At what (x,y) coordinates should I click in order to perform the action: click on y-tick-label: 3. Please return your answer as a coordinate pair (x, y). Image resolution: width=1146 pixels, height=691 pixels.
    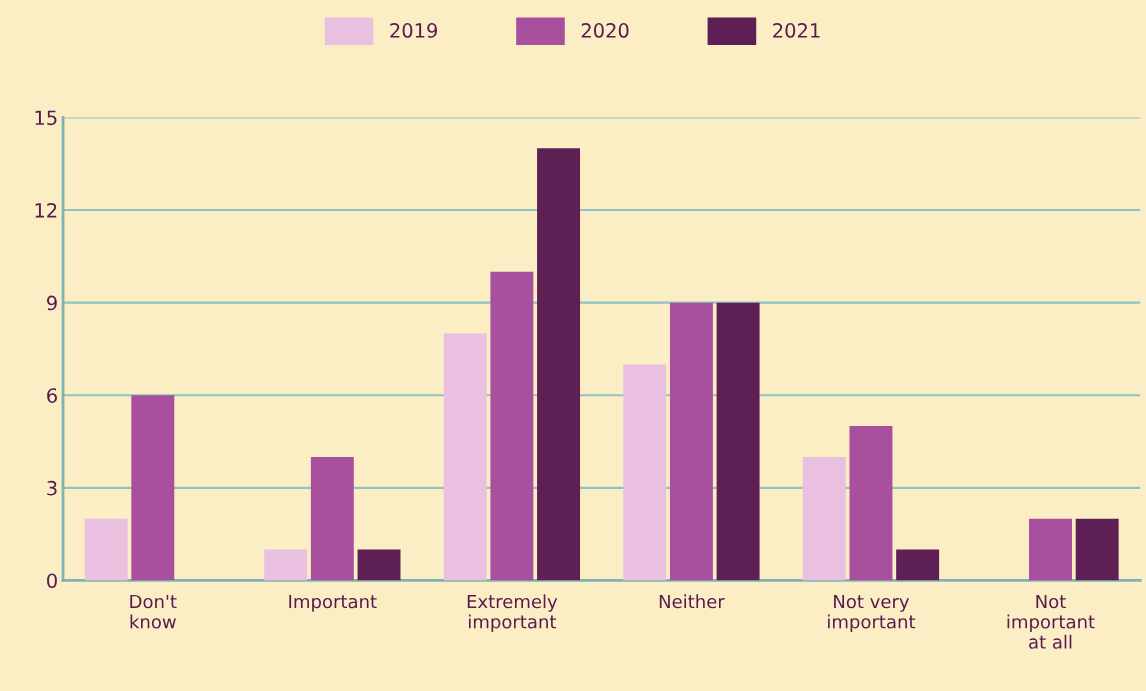
    Looking at the image, I should click on (52, 488).